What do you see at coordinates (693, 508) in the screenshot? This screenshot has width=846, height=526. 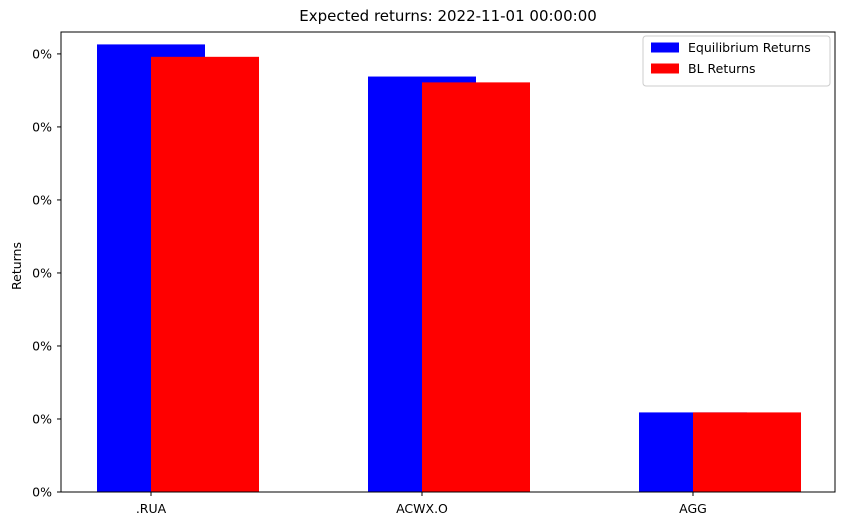 I see `x-tick-label: AGG` at bounding box center [693, 508].